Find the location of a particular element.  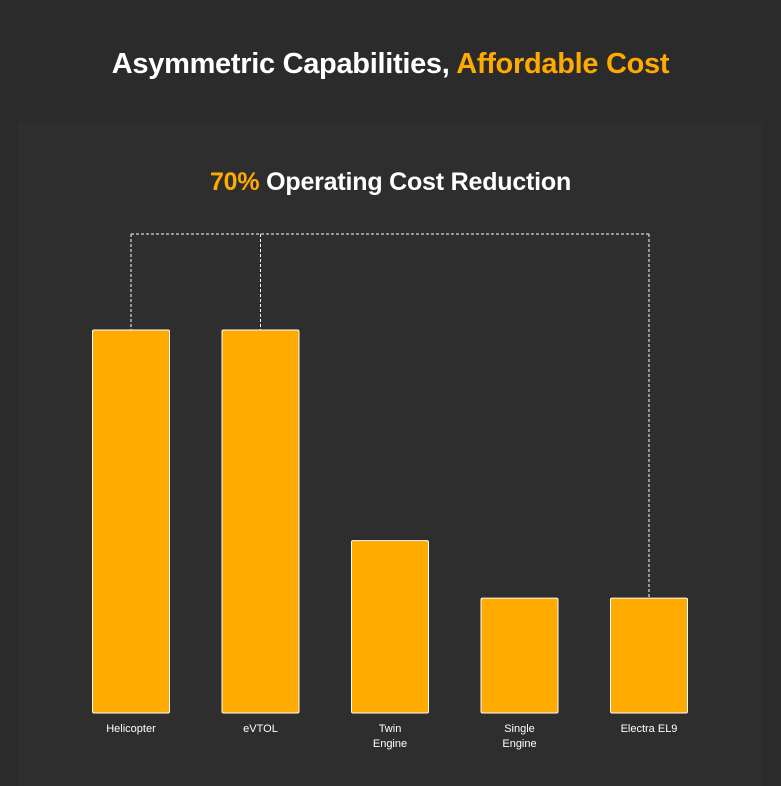

page-title: Asymmetric Capabilities, Affordable Cost is located at coordinates (390, 64).